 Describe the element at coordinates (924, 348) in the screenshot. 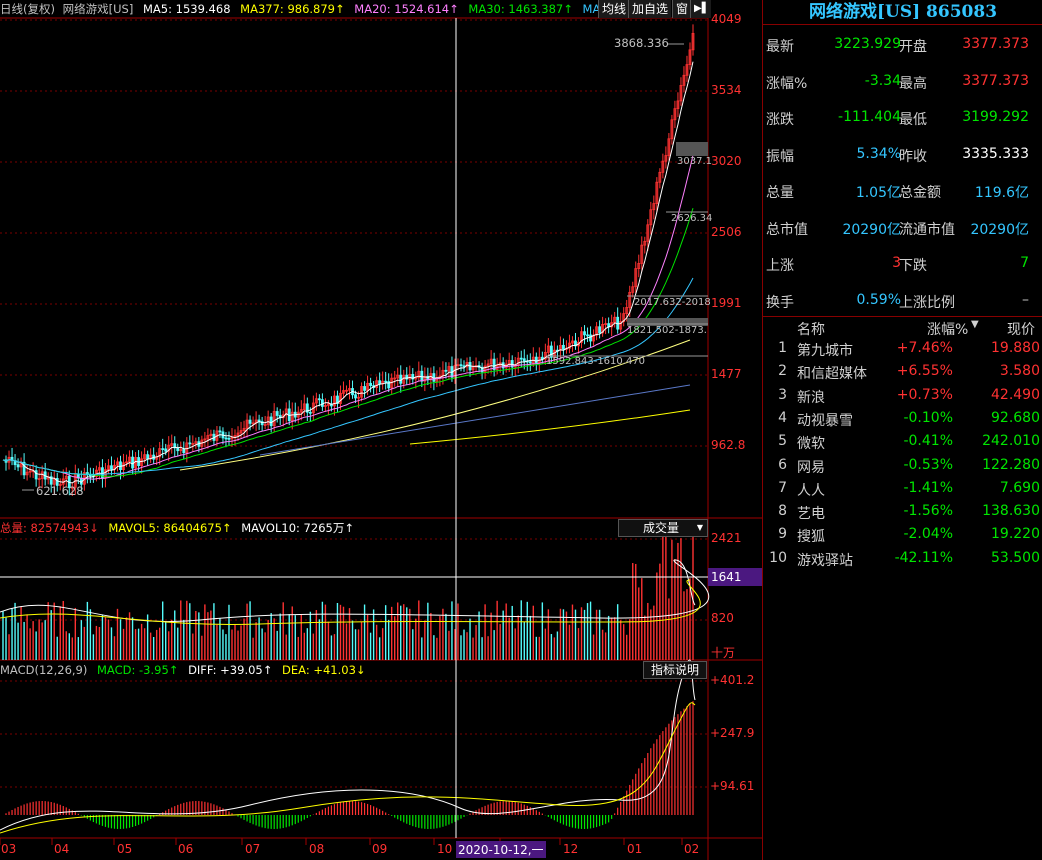

I see `rank-pct: +7.46%` at that location.